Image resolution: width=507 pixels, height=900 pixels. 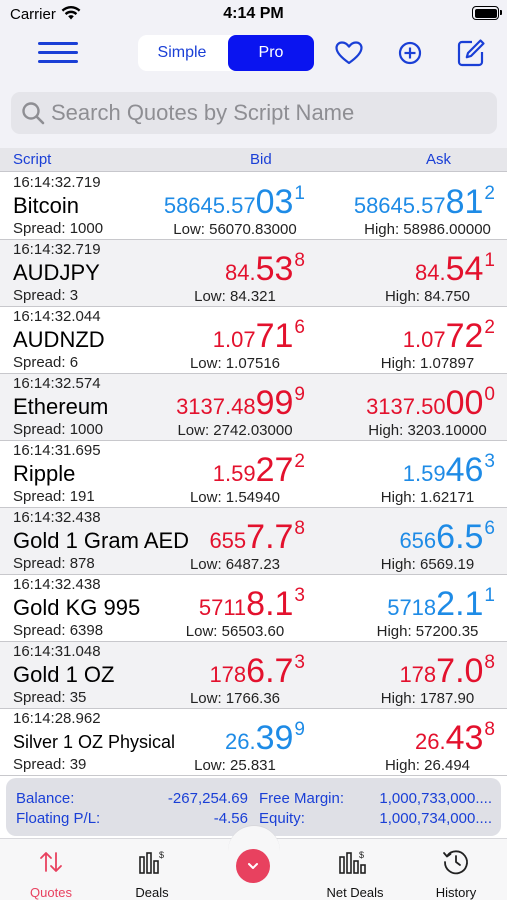 What do you see at coordinates (355, 892) in the screenshot?
I see `tab-net-deals-label: Net Deals` at bounding box center [355, 892].